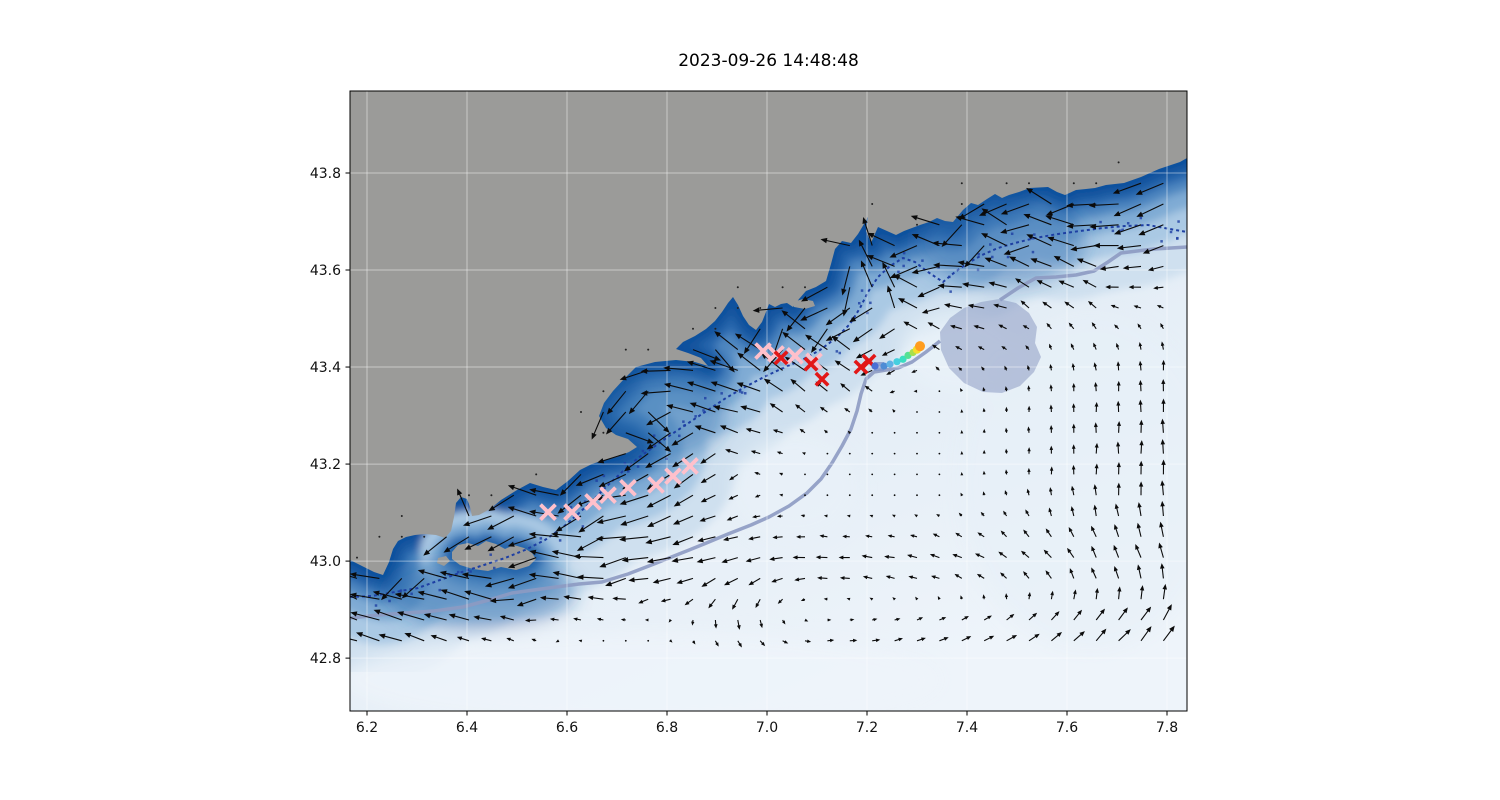 This screenshot has height=800, width=1500. What do you see at coordinates (325, 368) in the screenshot?
I see `y-tick-label: 43.4` at bounding box center [325, 368].